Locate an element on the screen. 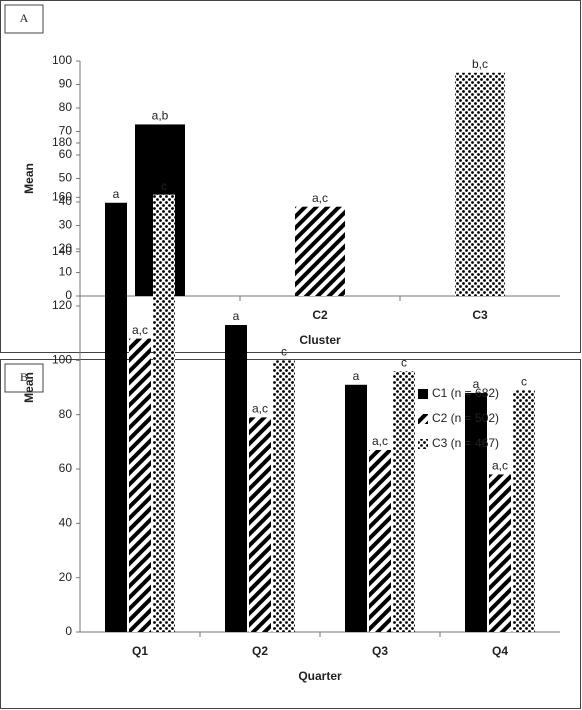 This screenshot has width=582, height=710. legend-label: C2 (n = 502) is located at coordinates (465, 418).